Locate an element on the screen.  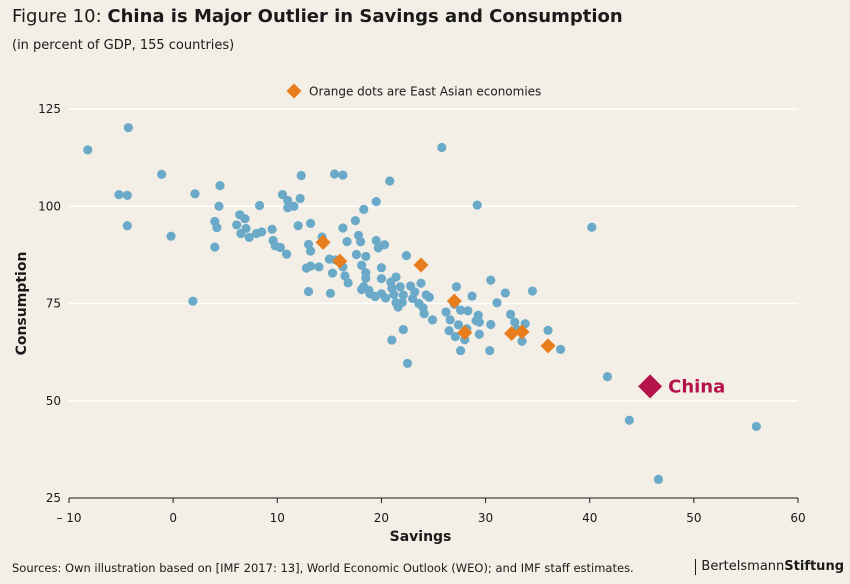
y-tick-label-100: 100 is located at coordinates (49, 206).